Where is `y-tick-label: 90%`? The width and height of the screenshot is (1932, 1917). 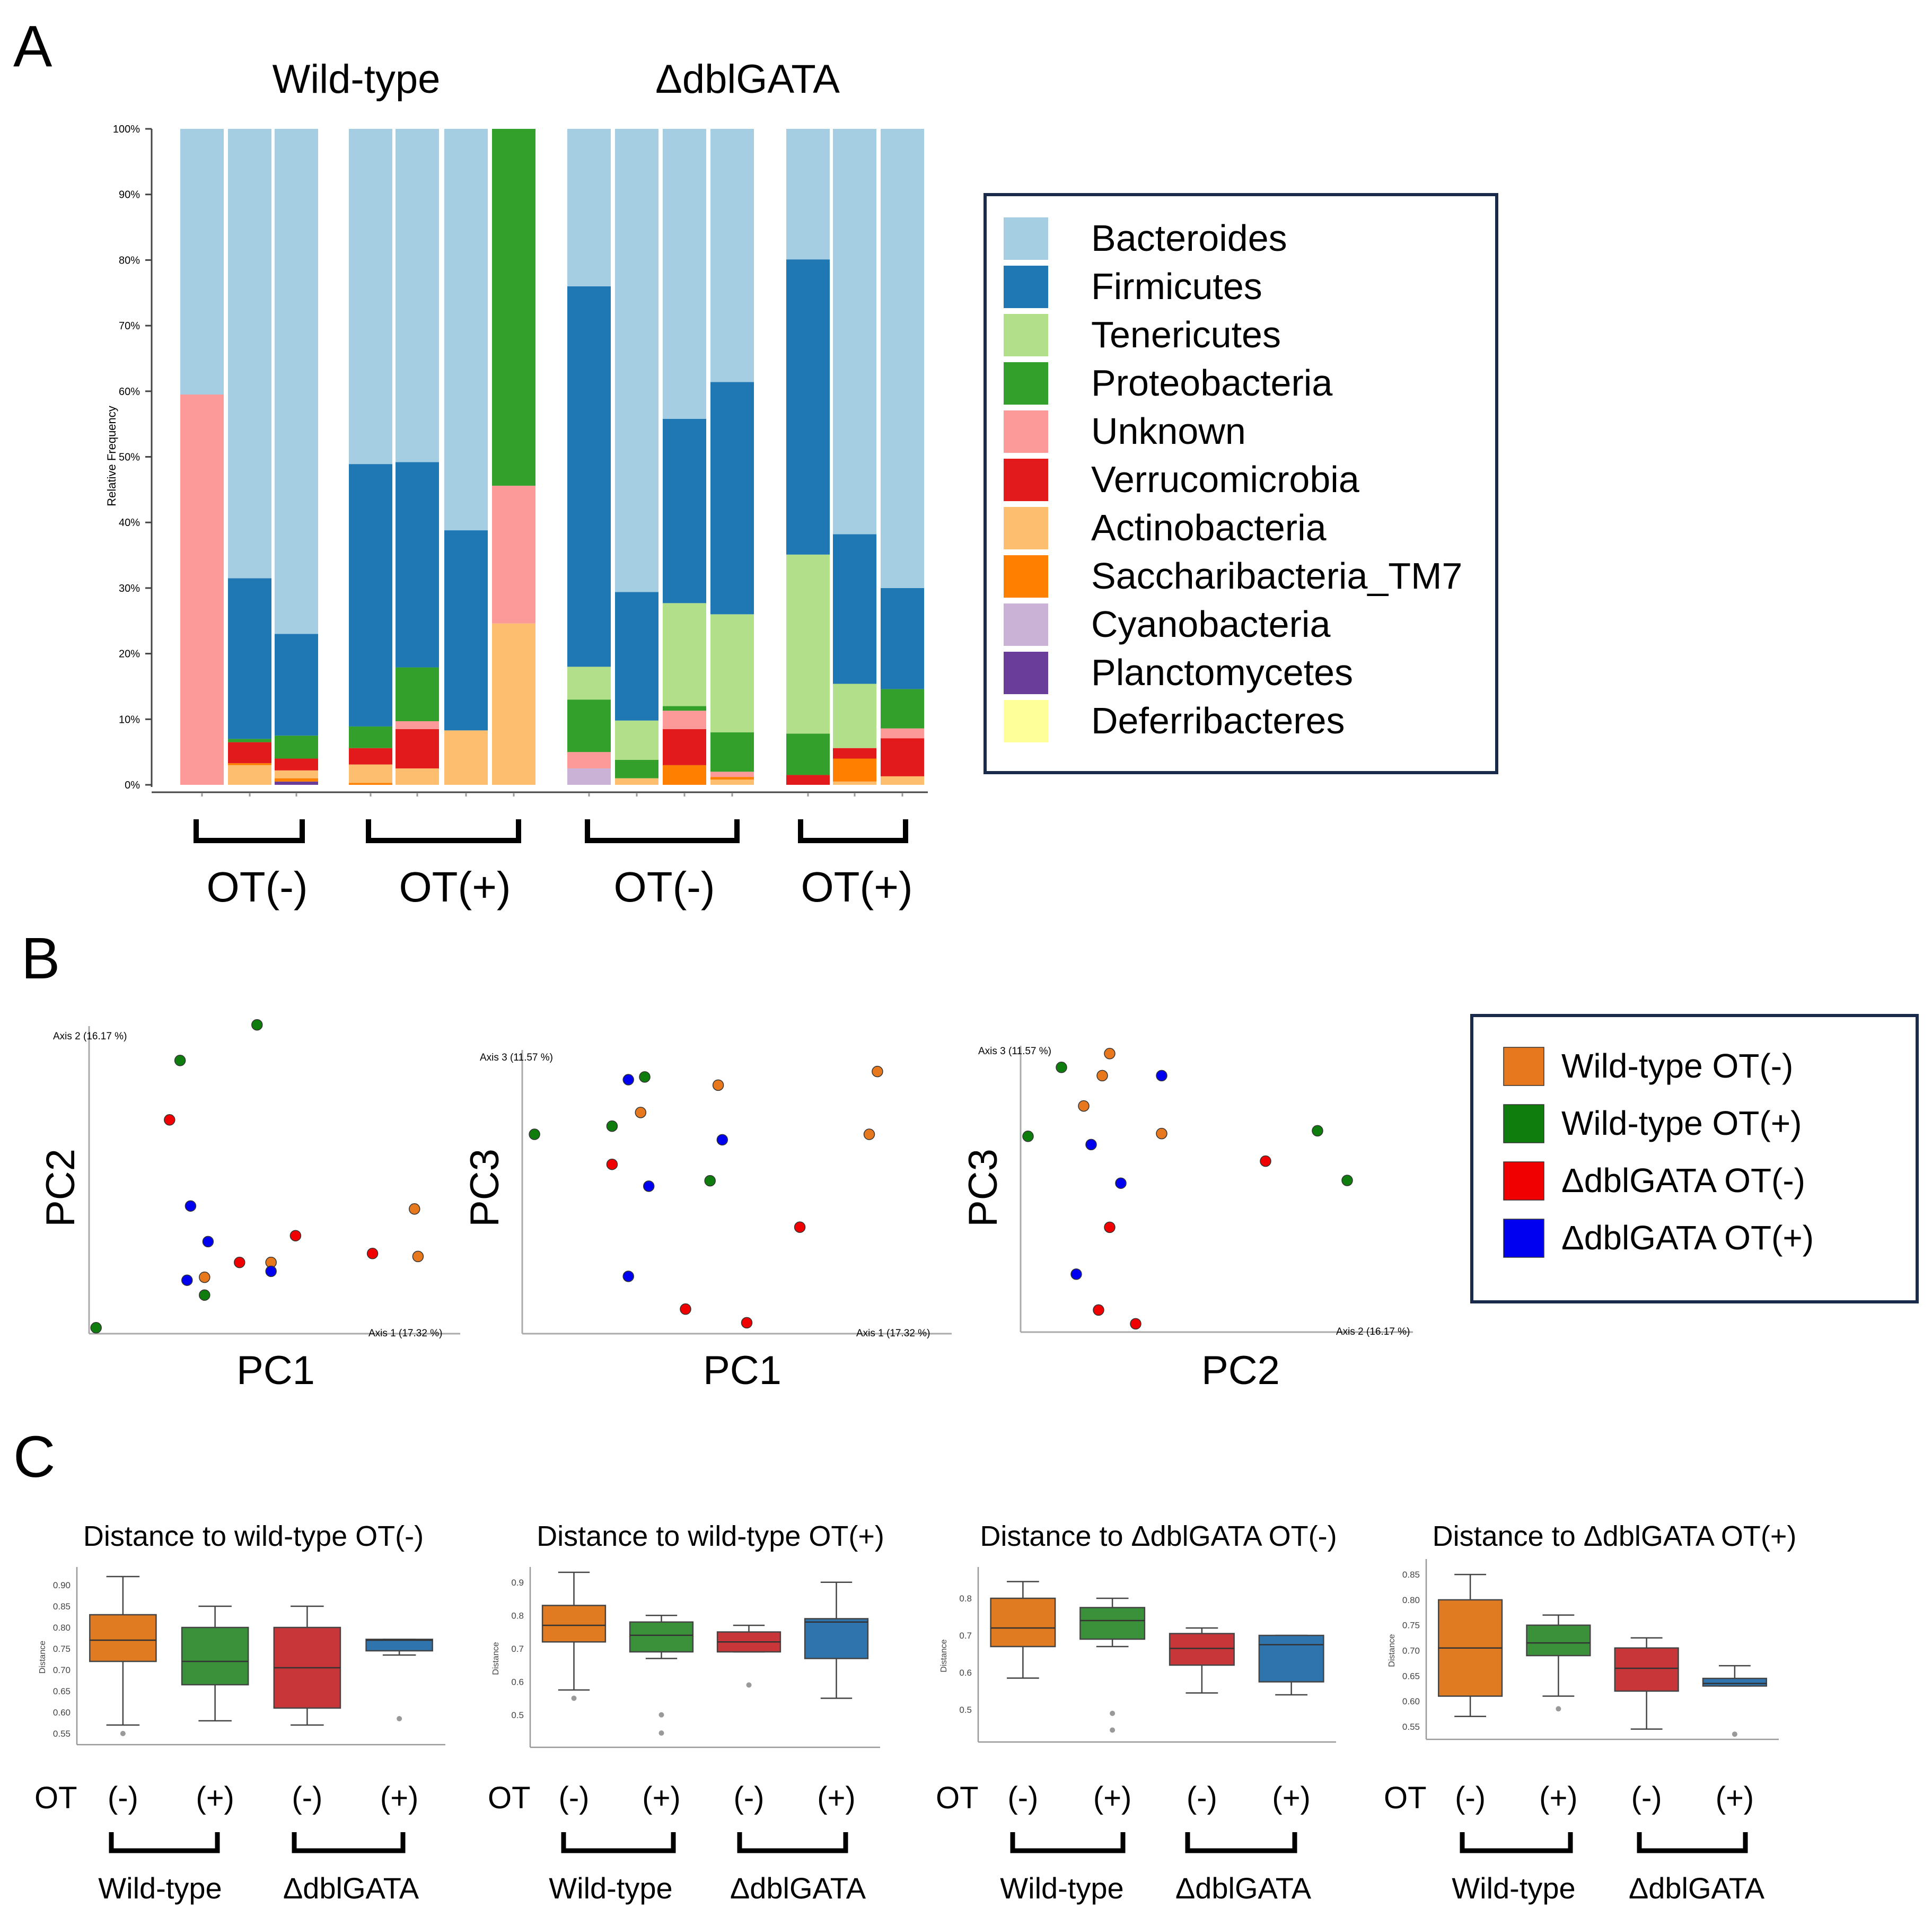
y-tick-label: 90% is located at coordinates (129, 195).